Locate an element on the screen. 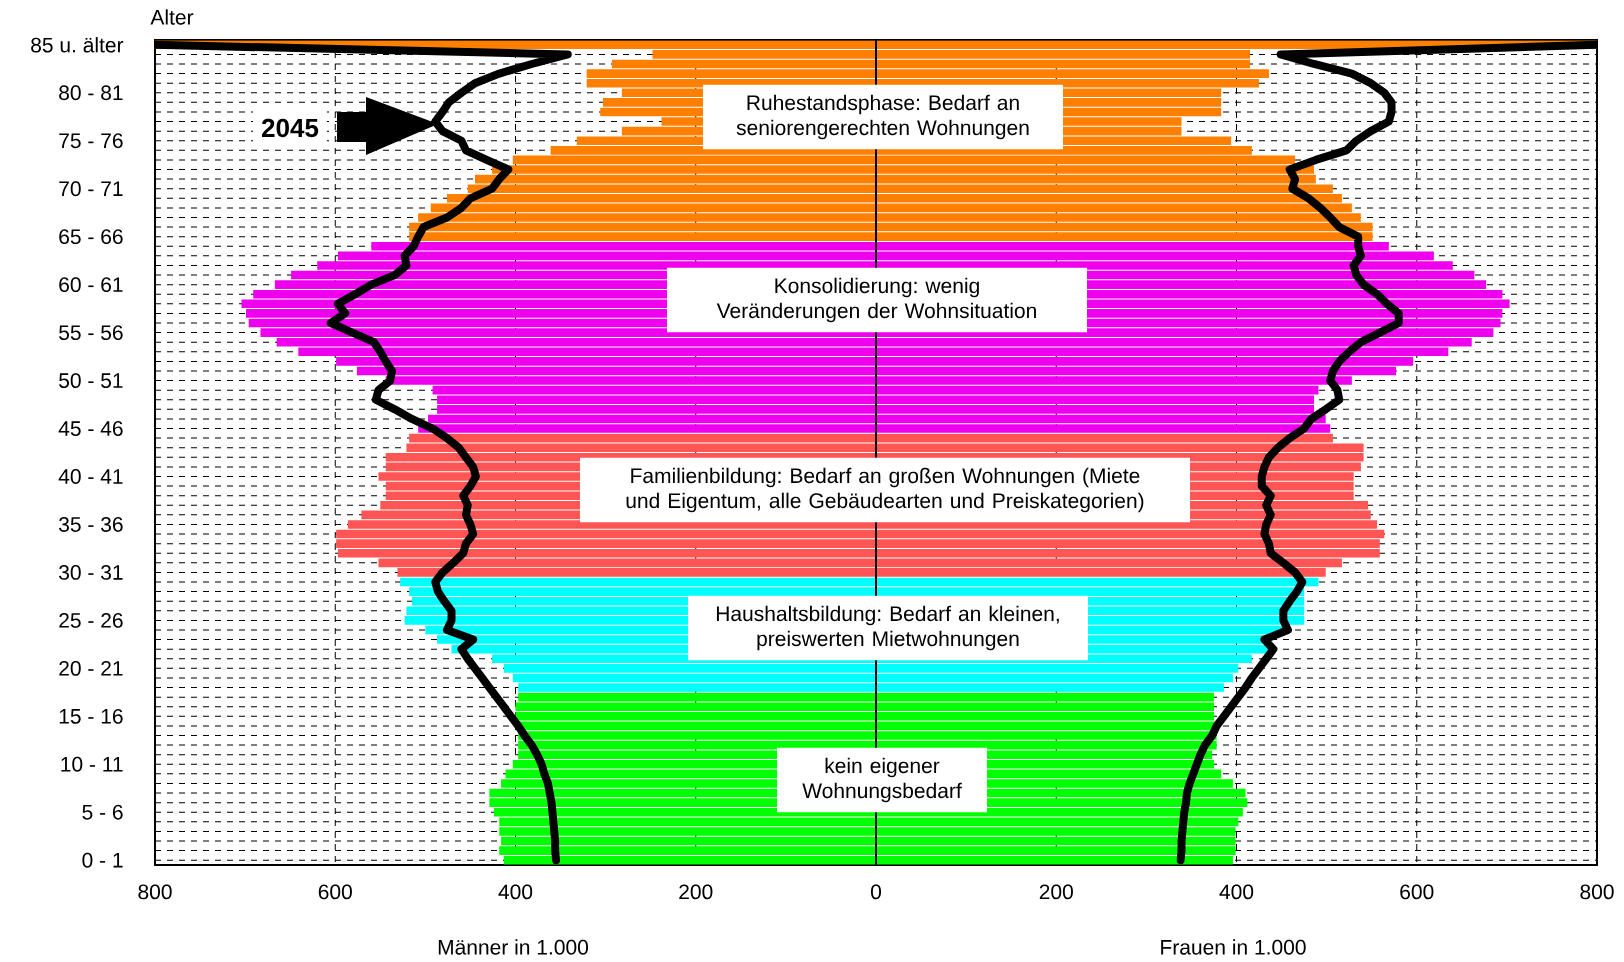 This screenshot has height=962, width=1624. y-tick-label: 5 - 6 is located at coordinates (102, 812).